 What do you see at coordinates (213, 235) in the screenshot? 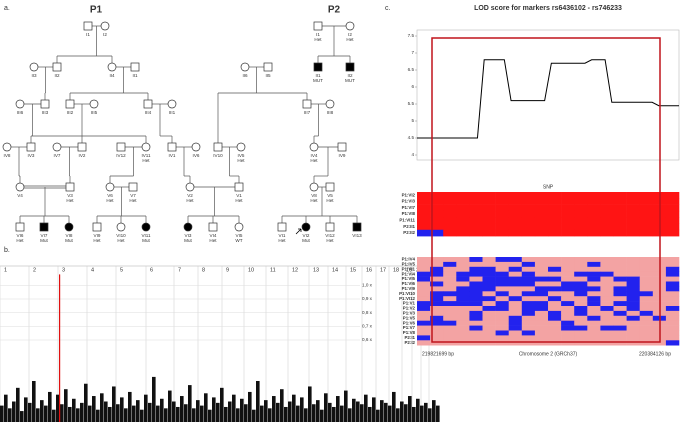
I see `node-id: VI4` at bounding box center [213, 235].